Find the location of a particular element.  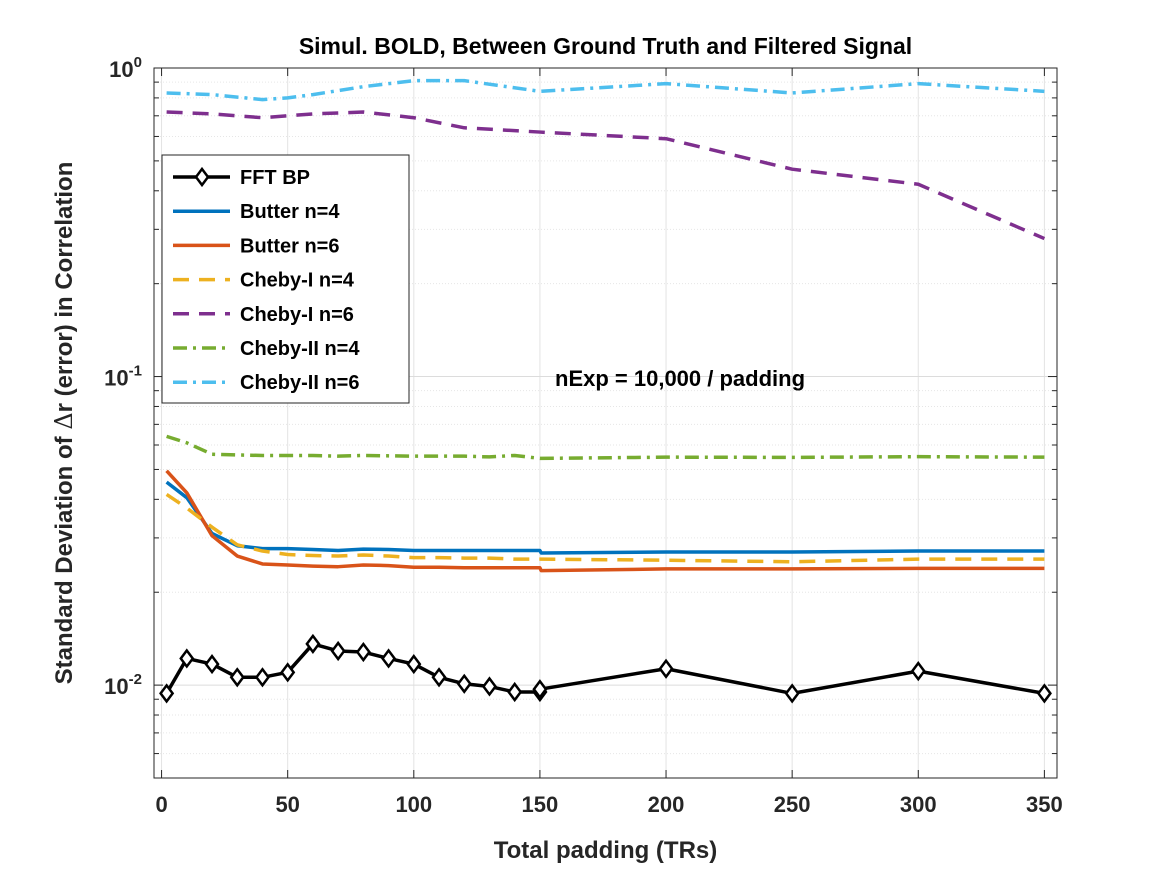

y-tick-label: 10⁻² is located at coordinates (123, 685).